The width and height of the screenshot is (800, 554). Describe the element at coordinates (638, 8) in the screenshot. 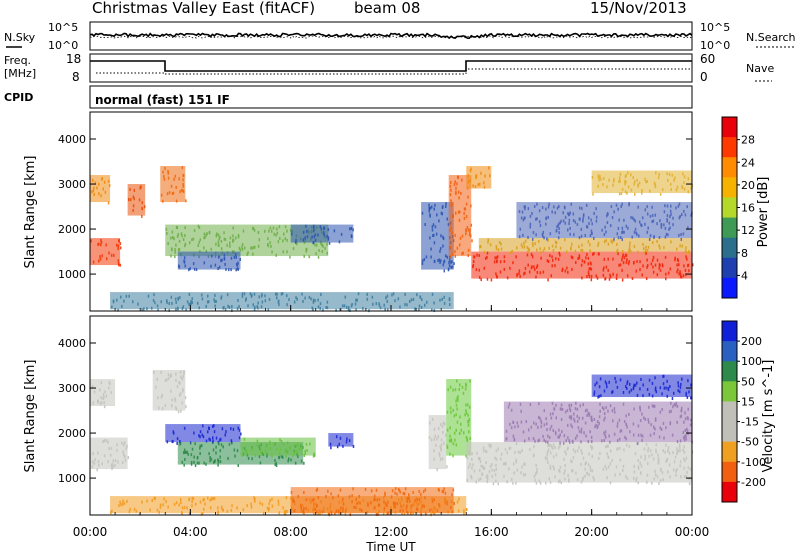

I see `date-label: 15/Nov/2013` at that location.